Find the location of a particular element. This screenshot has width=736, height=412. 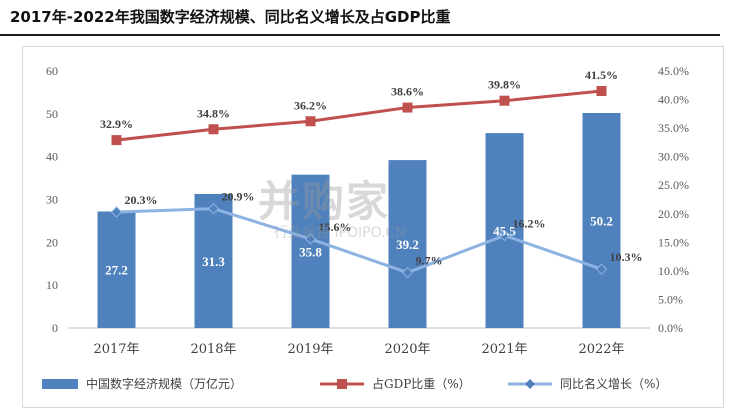

y-left-tick-label: 30 is located at coordinates (52, 200).